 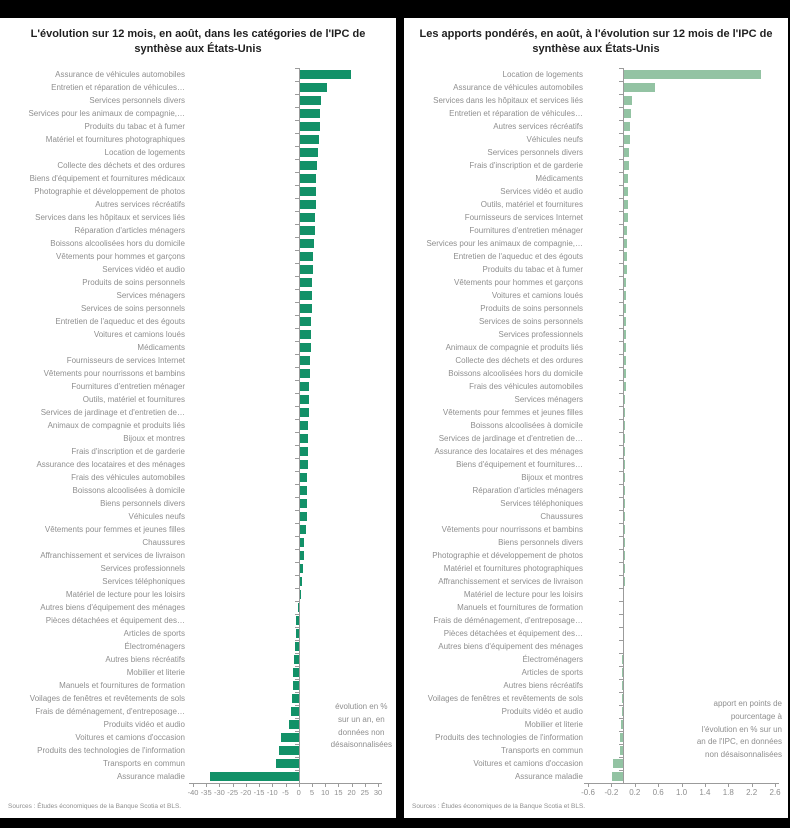 I want to click on chart-row: Photographie et développement de photos, so click(x=198, y=191).